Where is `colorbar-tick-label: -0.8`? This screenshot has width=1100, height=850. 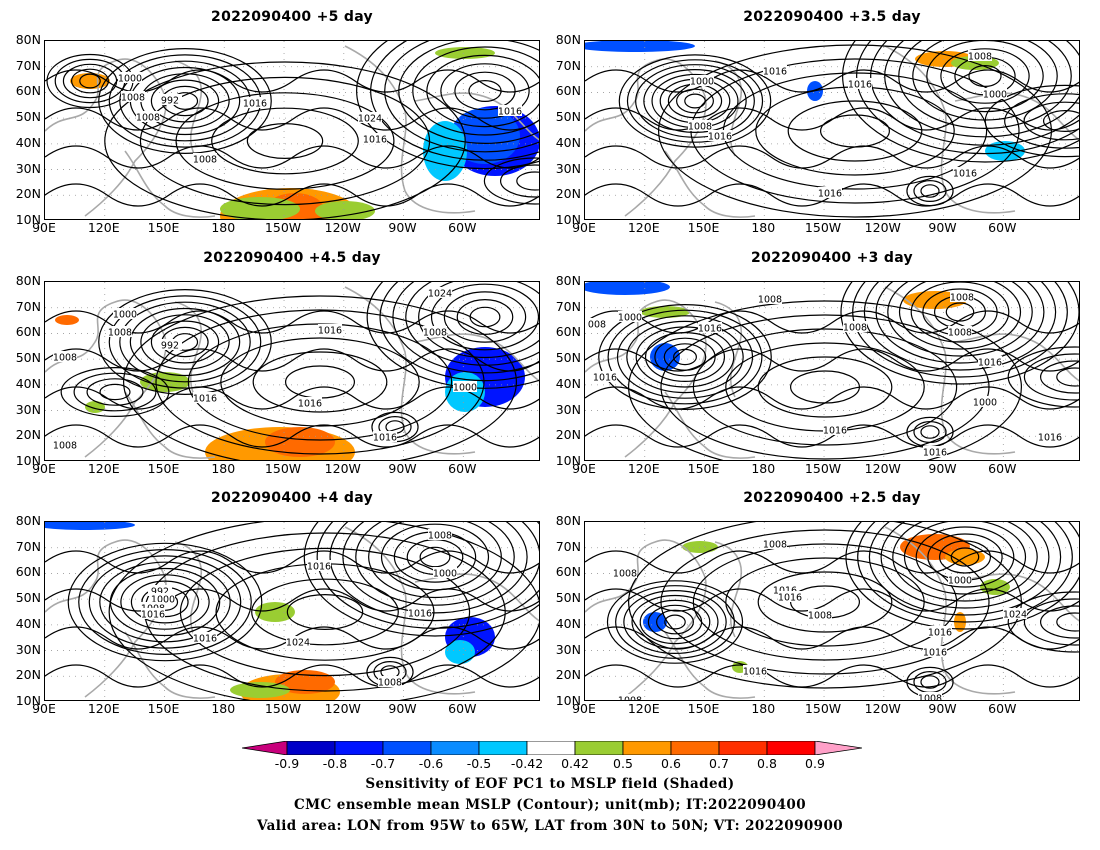
colorbar-tick-label: -0.8 is located at coordinates (335, 763).